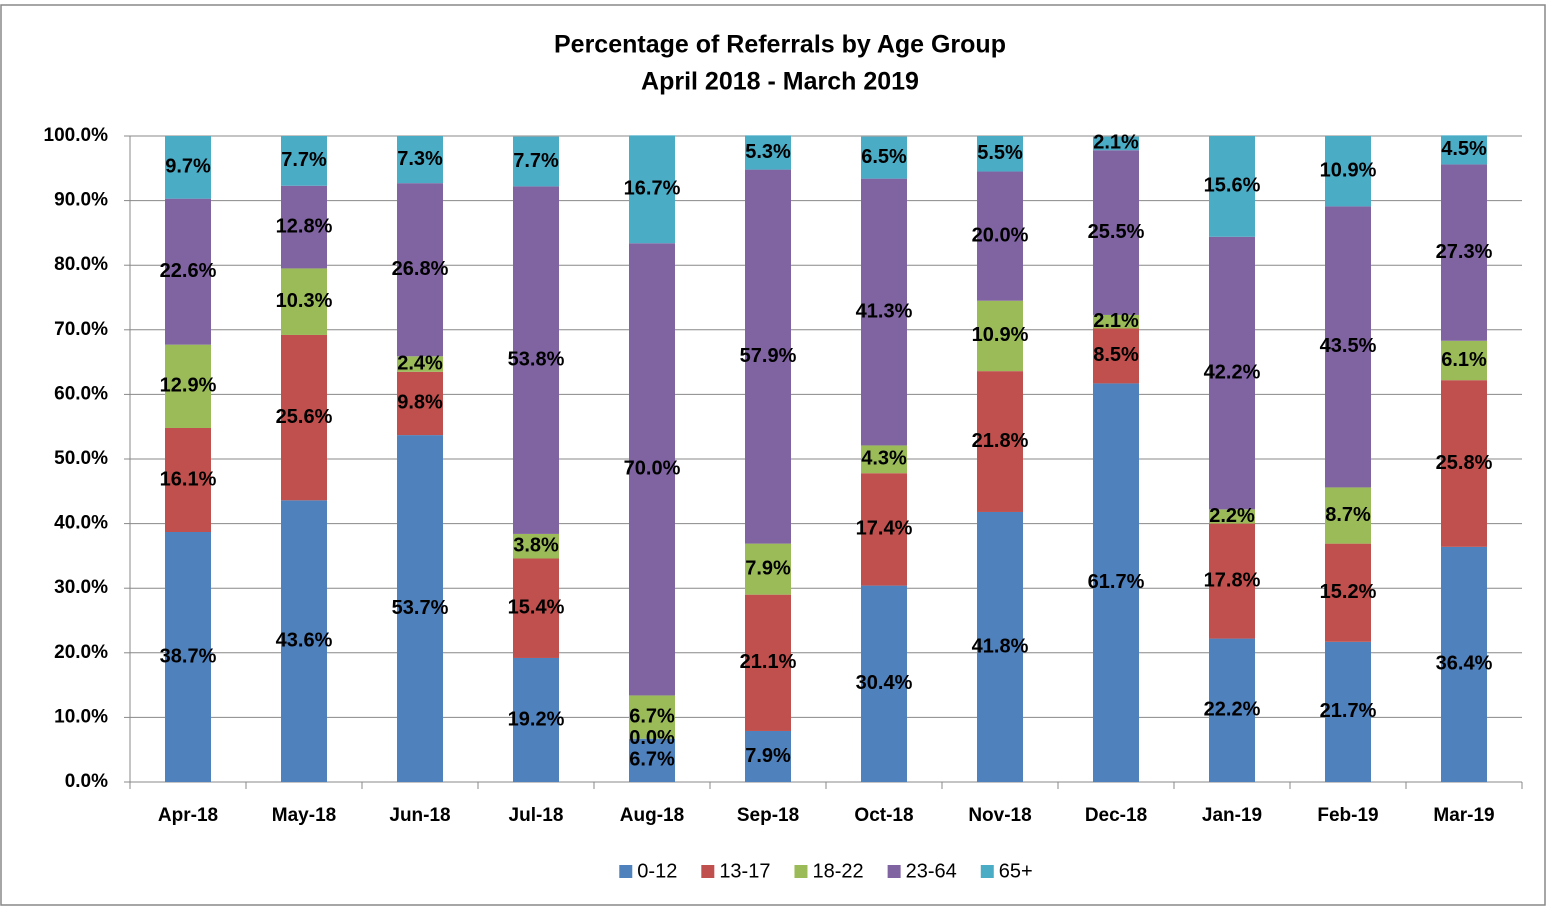  Describe the element at coordinates (837, 871) in the screenshot. I see `legend-label: 18-22` at that location.